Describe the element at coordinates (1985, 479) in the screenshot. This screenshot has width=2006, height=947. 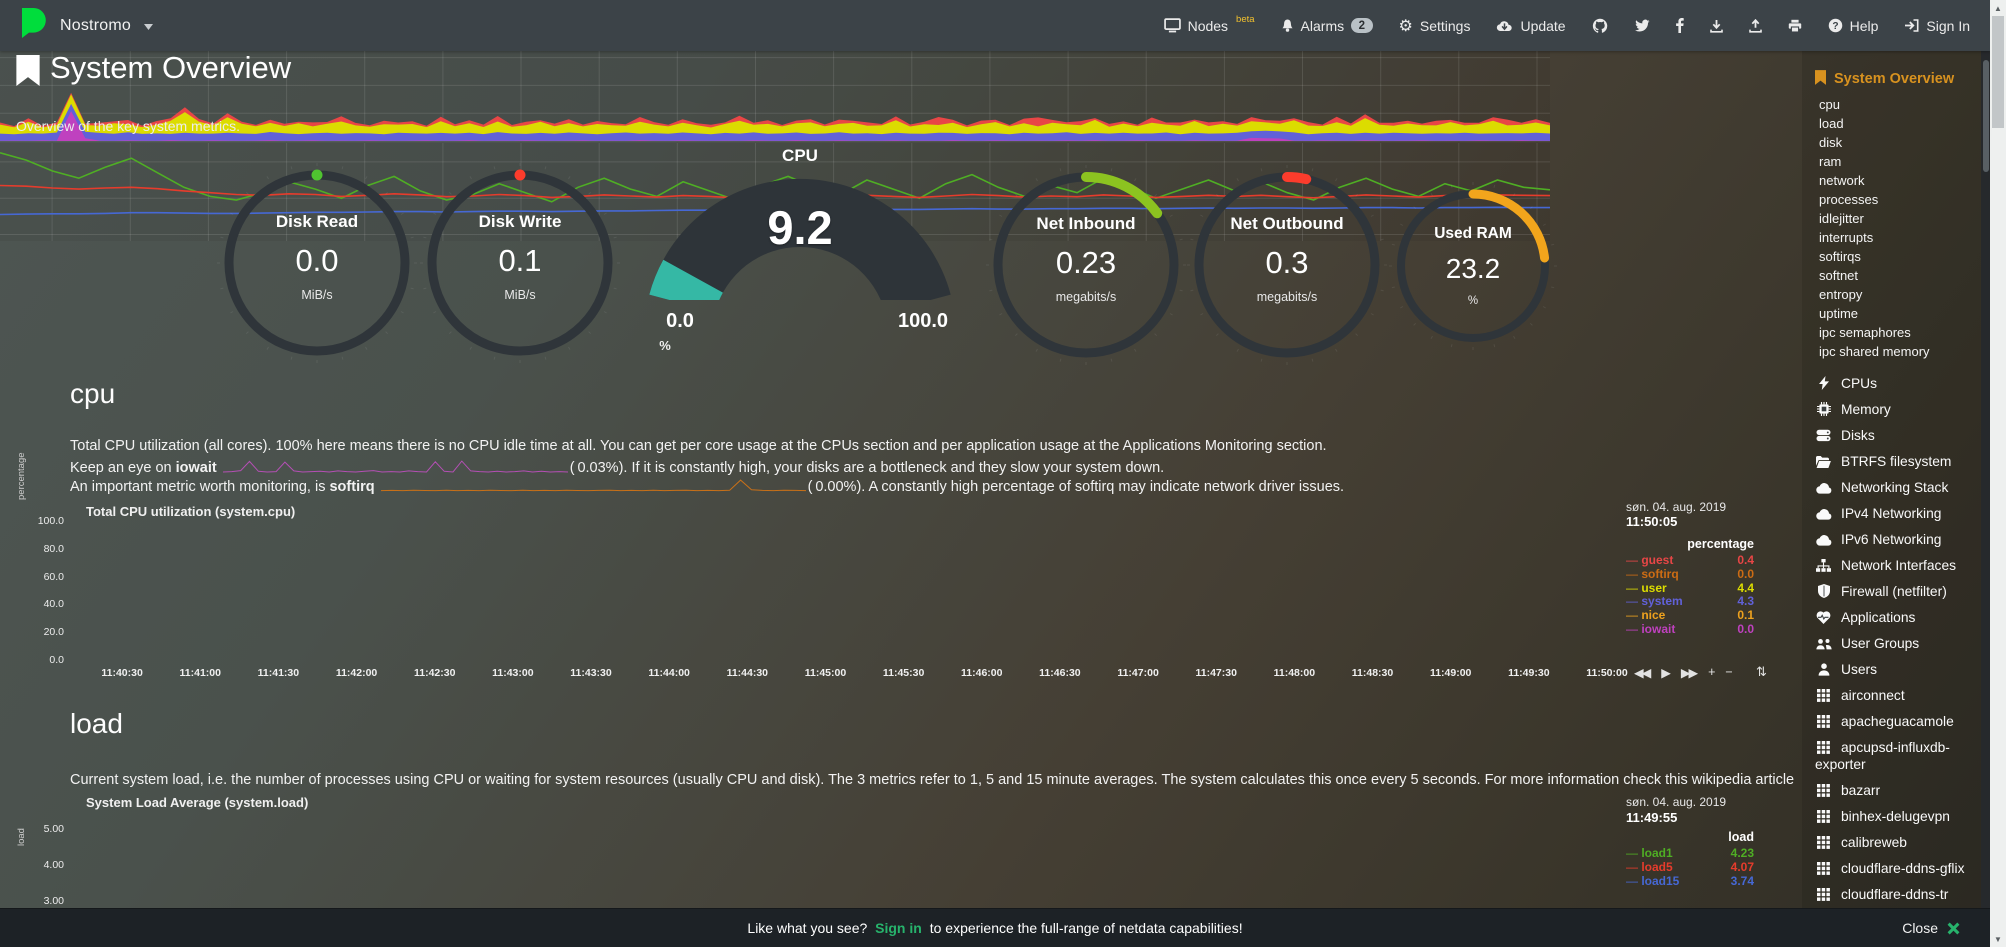
I see `sidebar-scrollbar` at that location.